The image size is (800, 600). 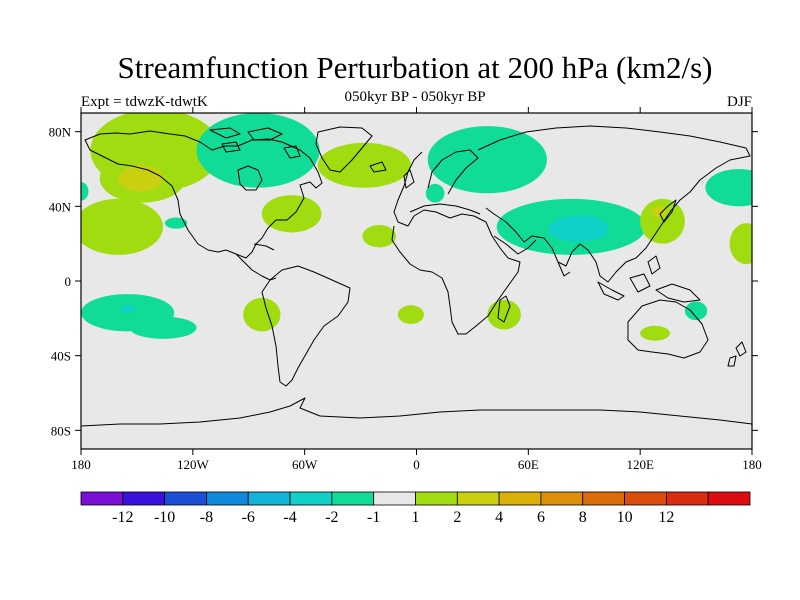 What do you see at coordinates (203, 194) in the screenshot?
I see `coastline-north-america` at bounding box center [203, 194].